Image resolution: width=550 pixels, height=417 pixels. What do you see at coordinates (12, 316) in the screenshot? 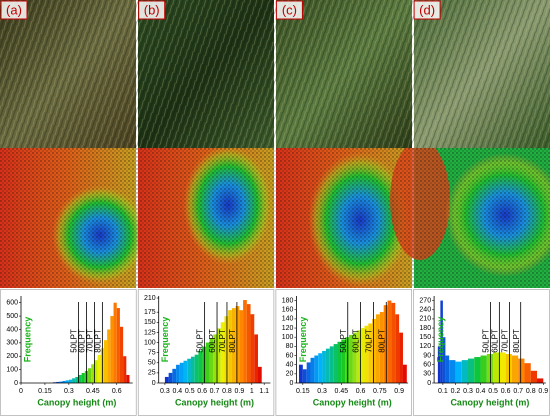
I see `y-tick-label: 500` at bounding box center [12, 316].